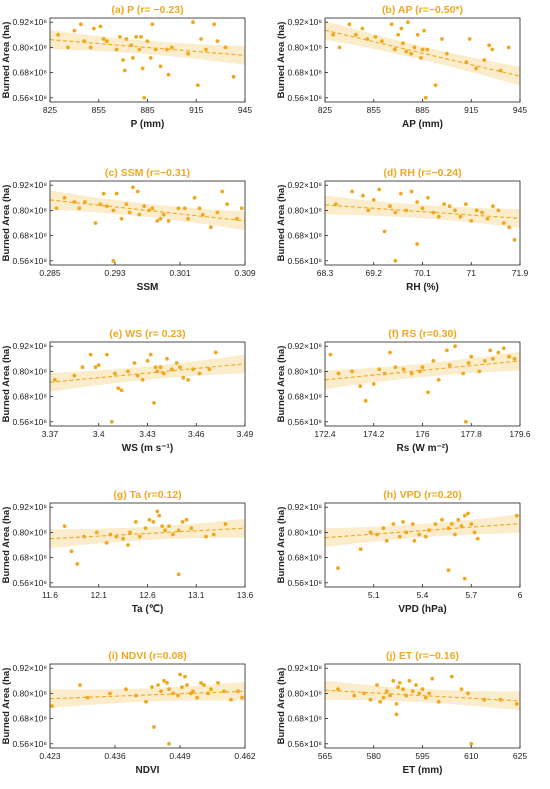  What do you see at coordinates (196, 110) in the screenshot?
I see `x-tick-label: 915` at bounding box center [196, 110].